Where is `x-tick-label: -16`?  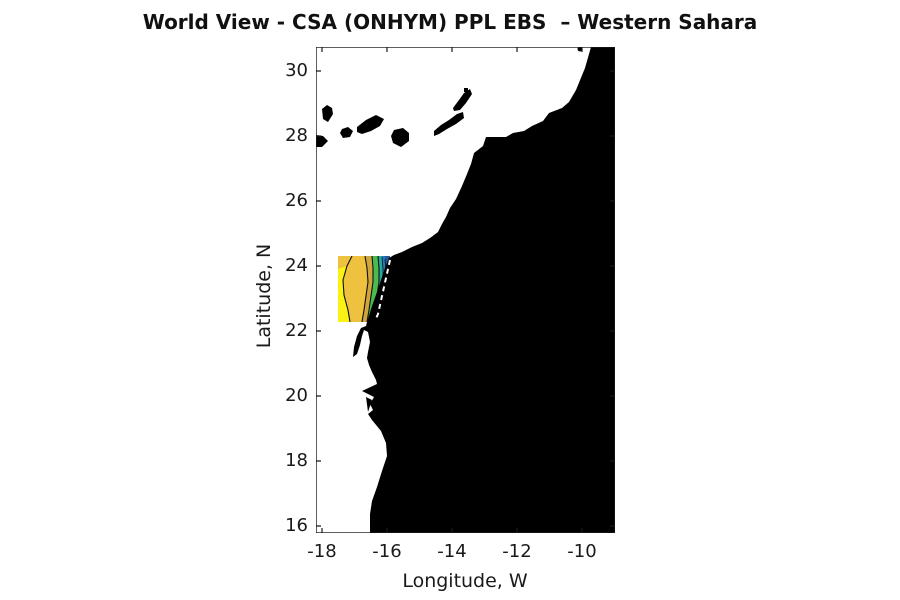 x-tick-label: -16 is located at coordinates (387, 551).